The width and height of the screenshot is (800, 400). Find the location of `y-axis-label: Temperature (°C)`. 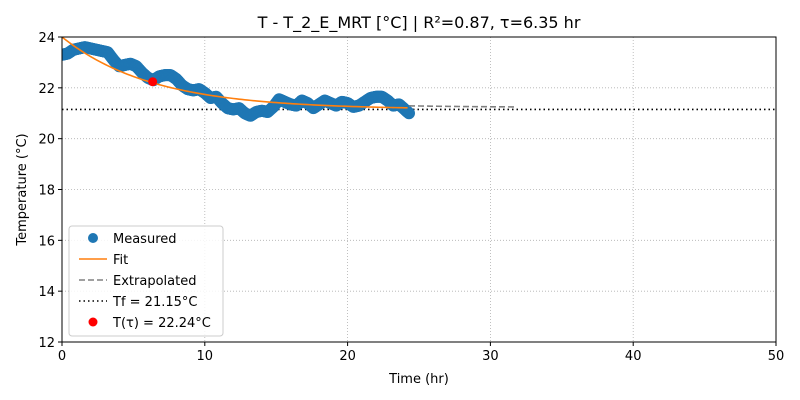

y-axis-label: Temperature (°C) is located at coordinates (22, 189).